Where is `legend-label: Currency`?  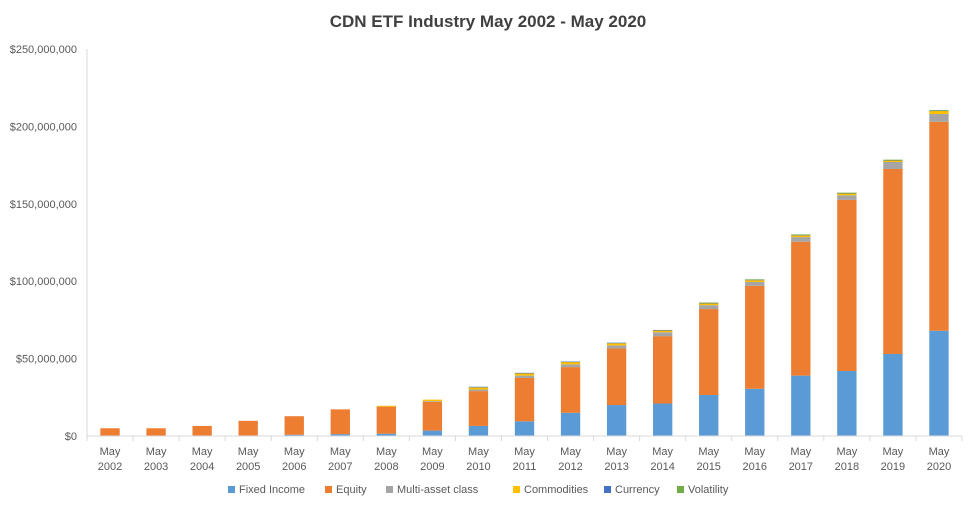
legend-label: Currency is located at coordinates (637, 490).